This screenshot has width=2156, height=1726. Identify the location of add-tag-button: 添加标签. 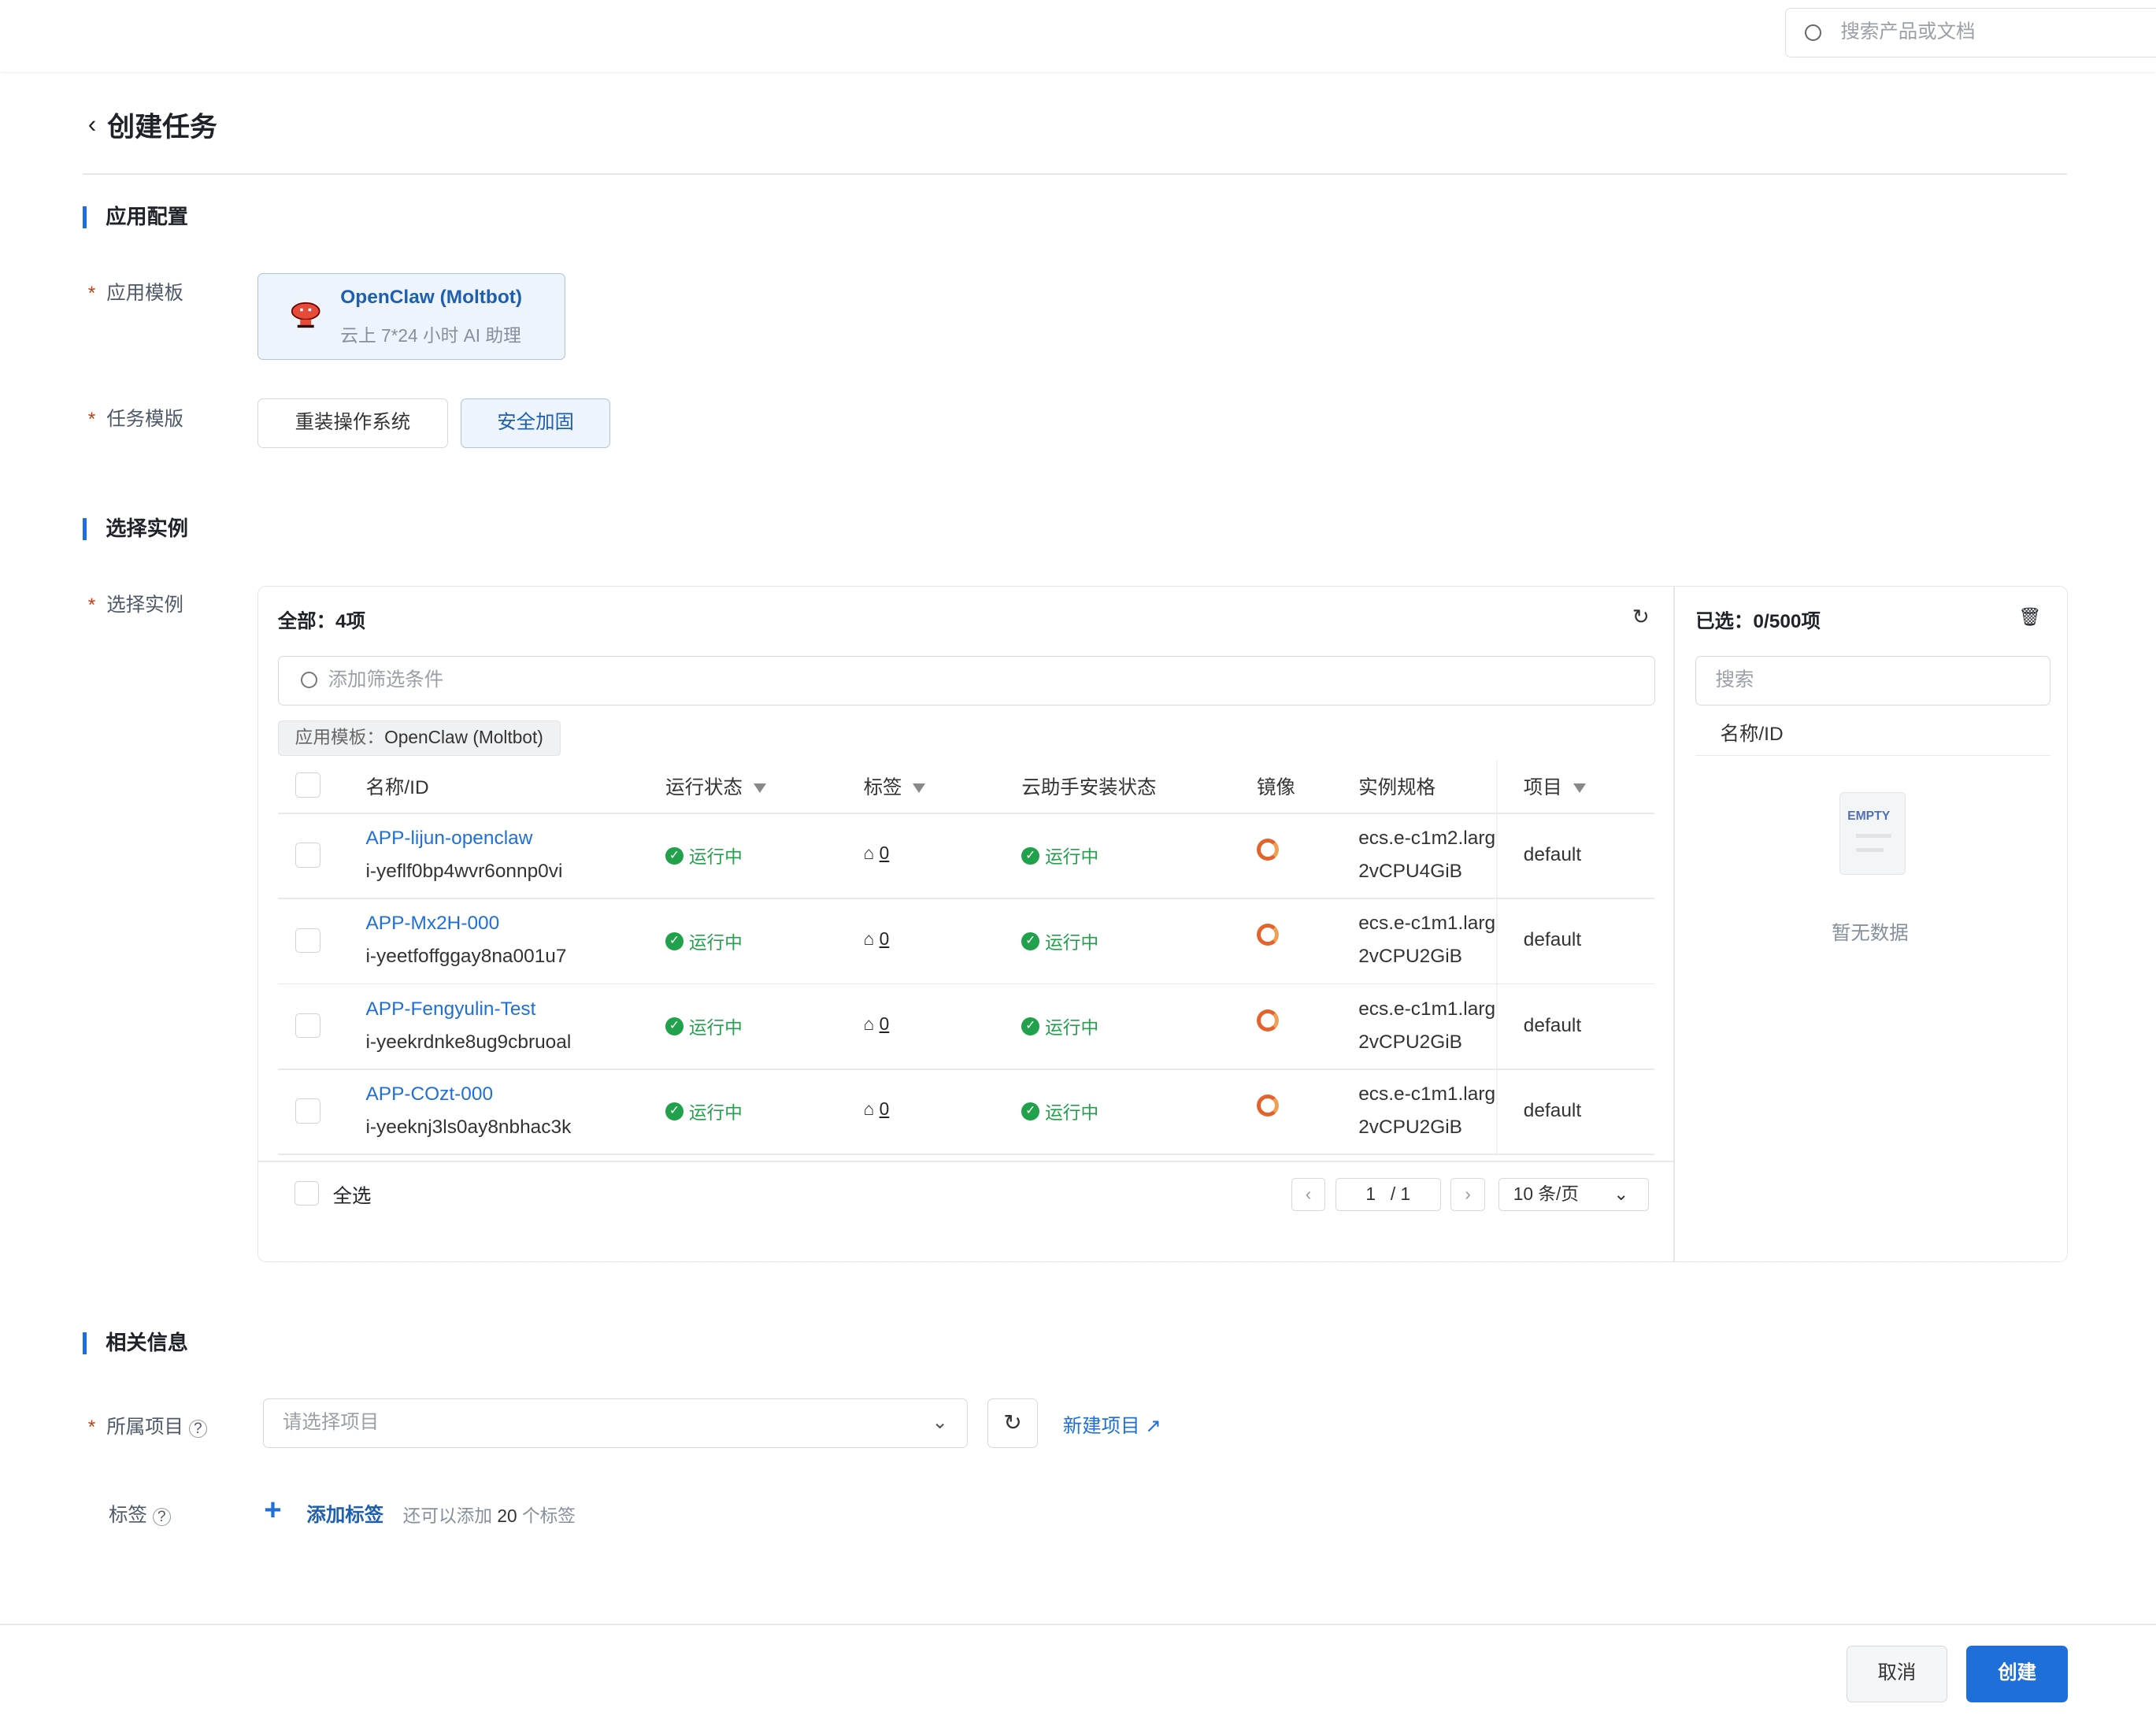
(345, 1516).